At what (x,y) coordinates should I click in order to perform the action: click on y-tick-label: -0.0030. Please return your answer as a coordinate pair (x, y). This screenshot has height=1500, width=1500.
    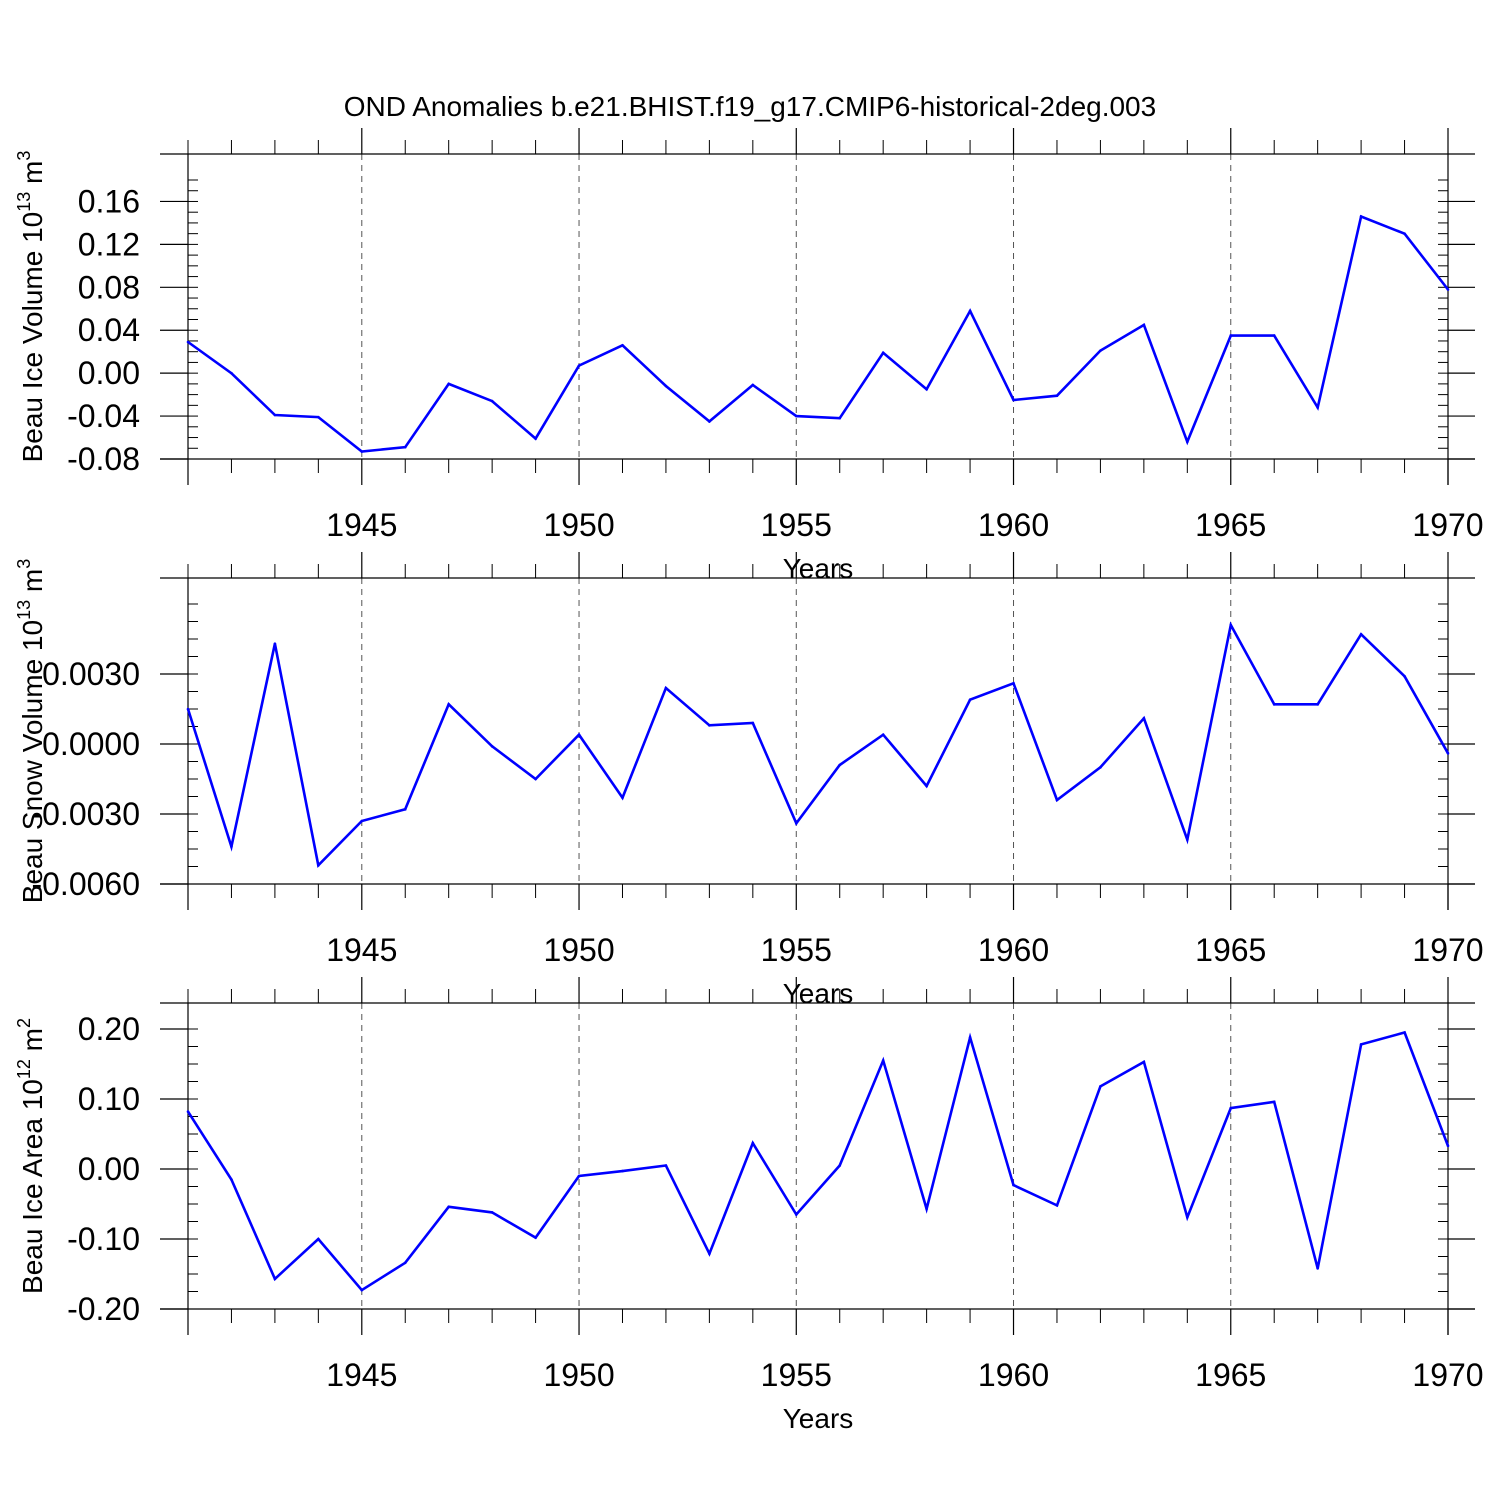
    Looking at the image, I should click on (85, 814).